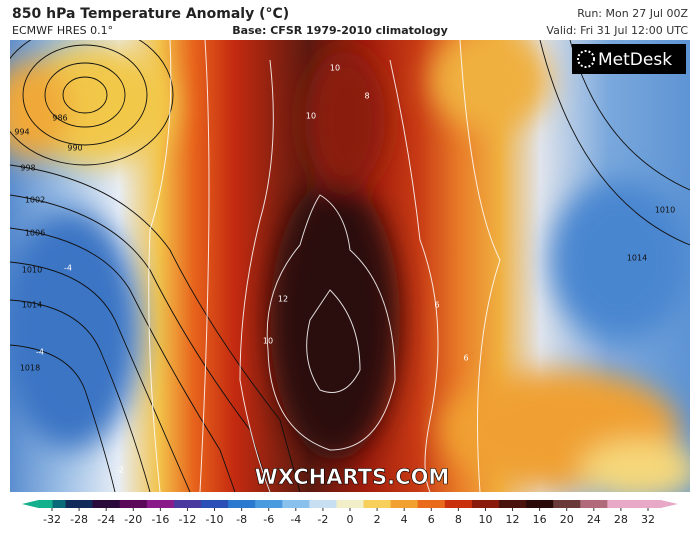 This screenshot has width=700, height=540. What do you see at coordinates (621, 519) in the screenshot?
I see `colorbar-label: 28` at bounding box center [621, 519].